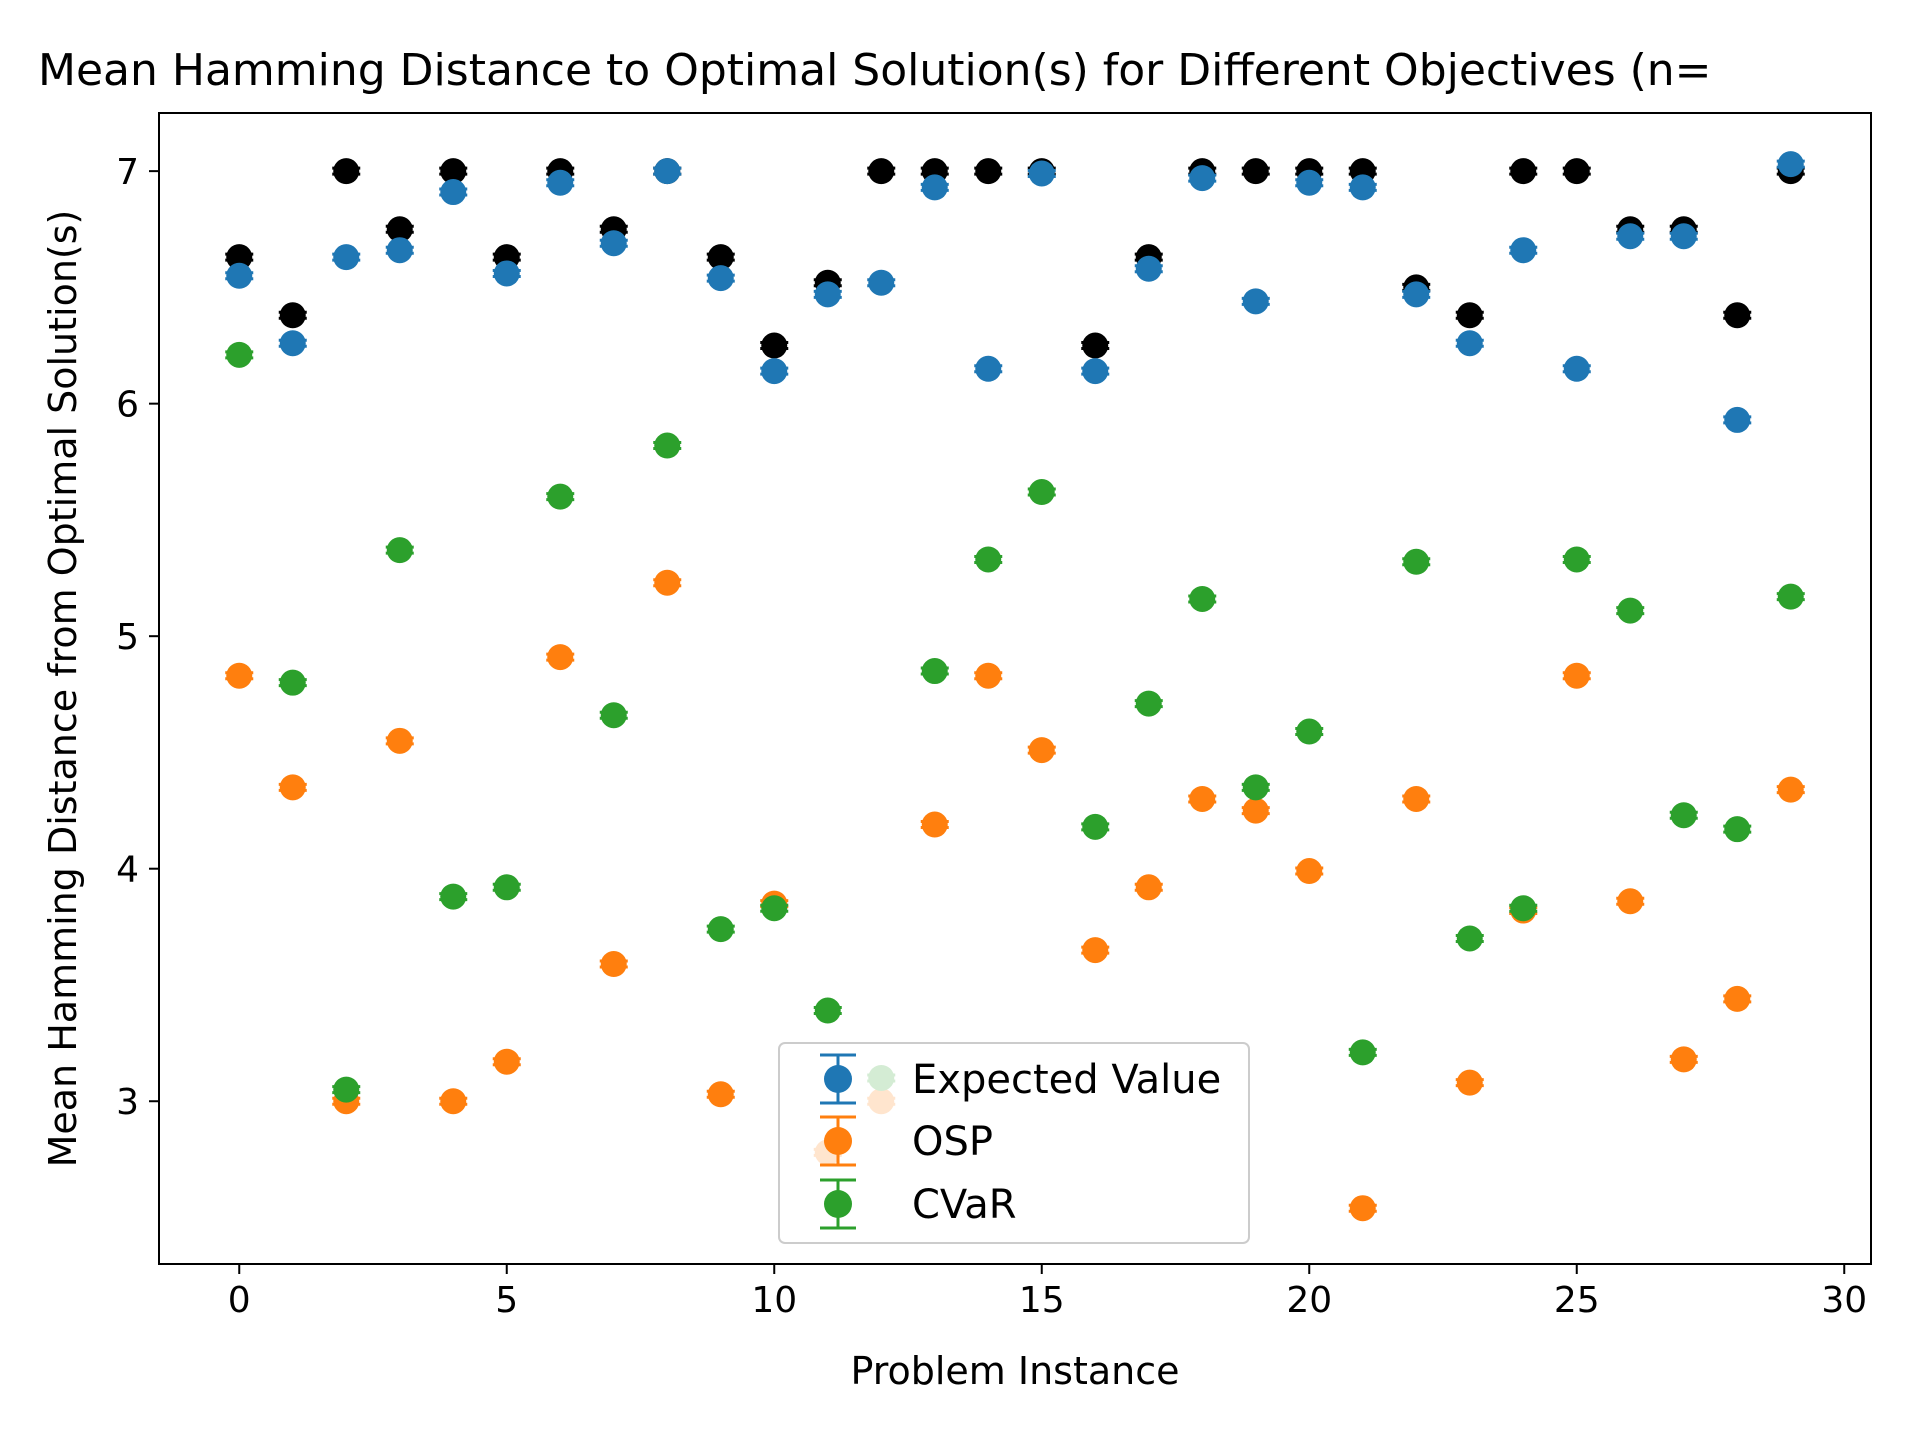 This screenshot has height=1440, width=1920. What do you see at coordinates (127, 637) in the screenshot?
I see `y-tick-label: 5` at bounding box center [127, 637].